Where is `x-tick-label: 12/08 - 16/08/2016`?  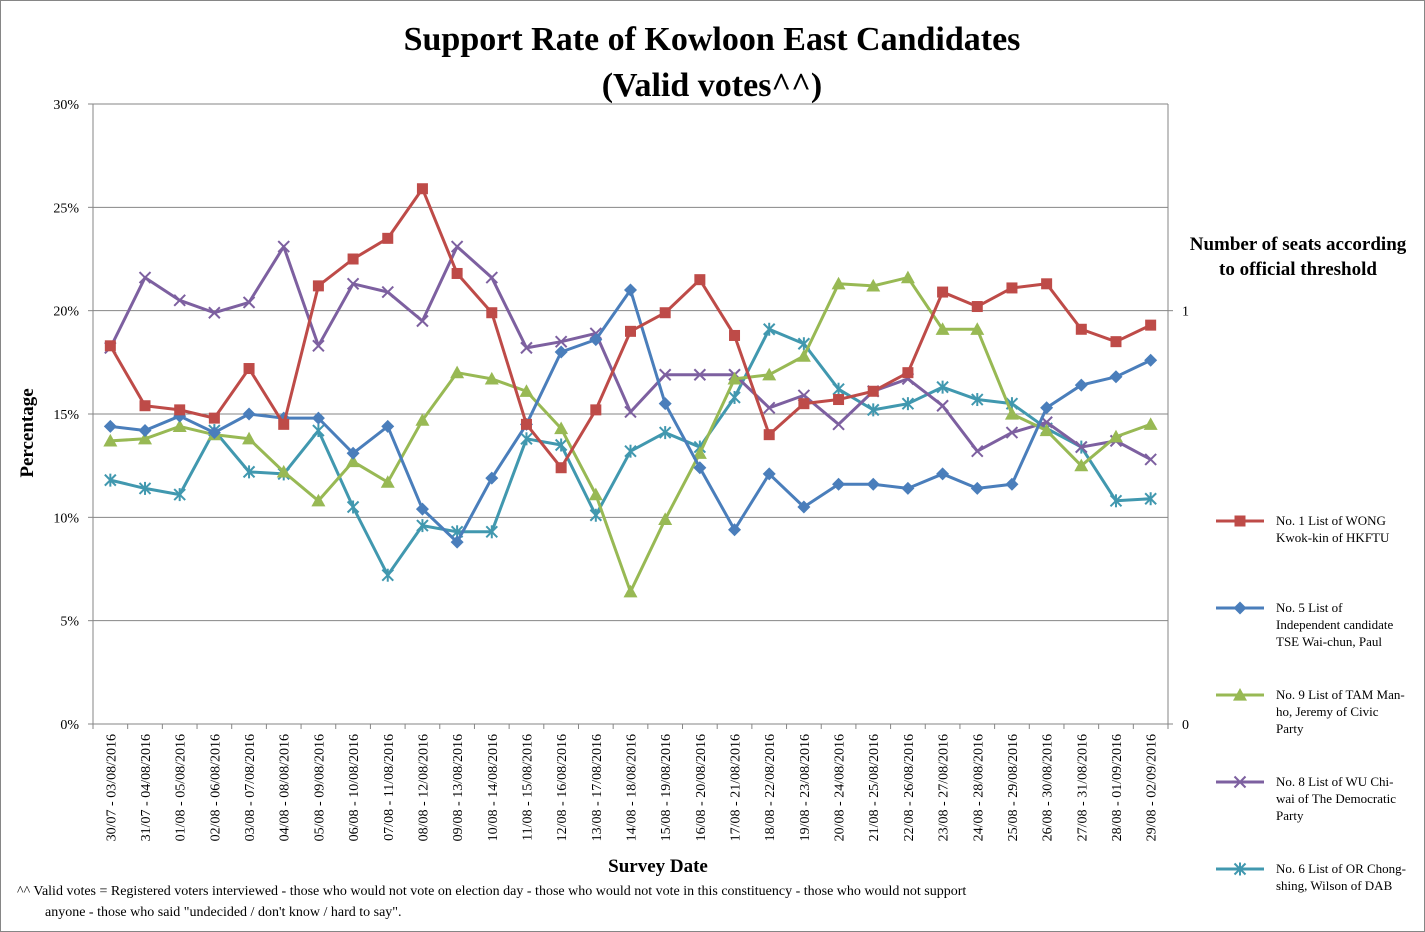
x-tick-label: 12/08 - 16/08/2016 is located at coordinates (562, 787).